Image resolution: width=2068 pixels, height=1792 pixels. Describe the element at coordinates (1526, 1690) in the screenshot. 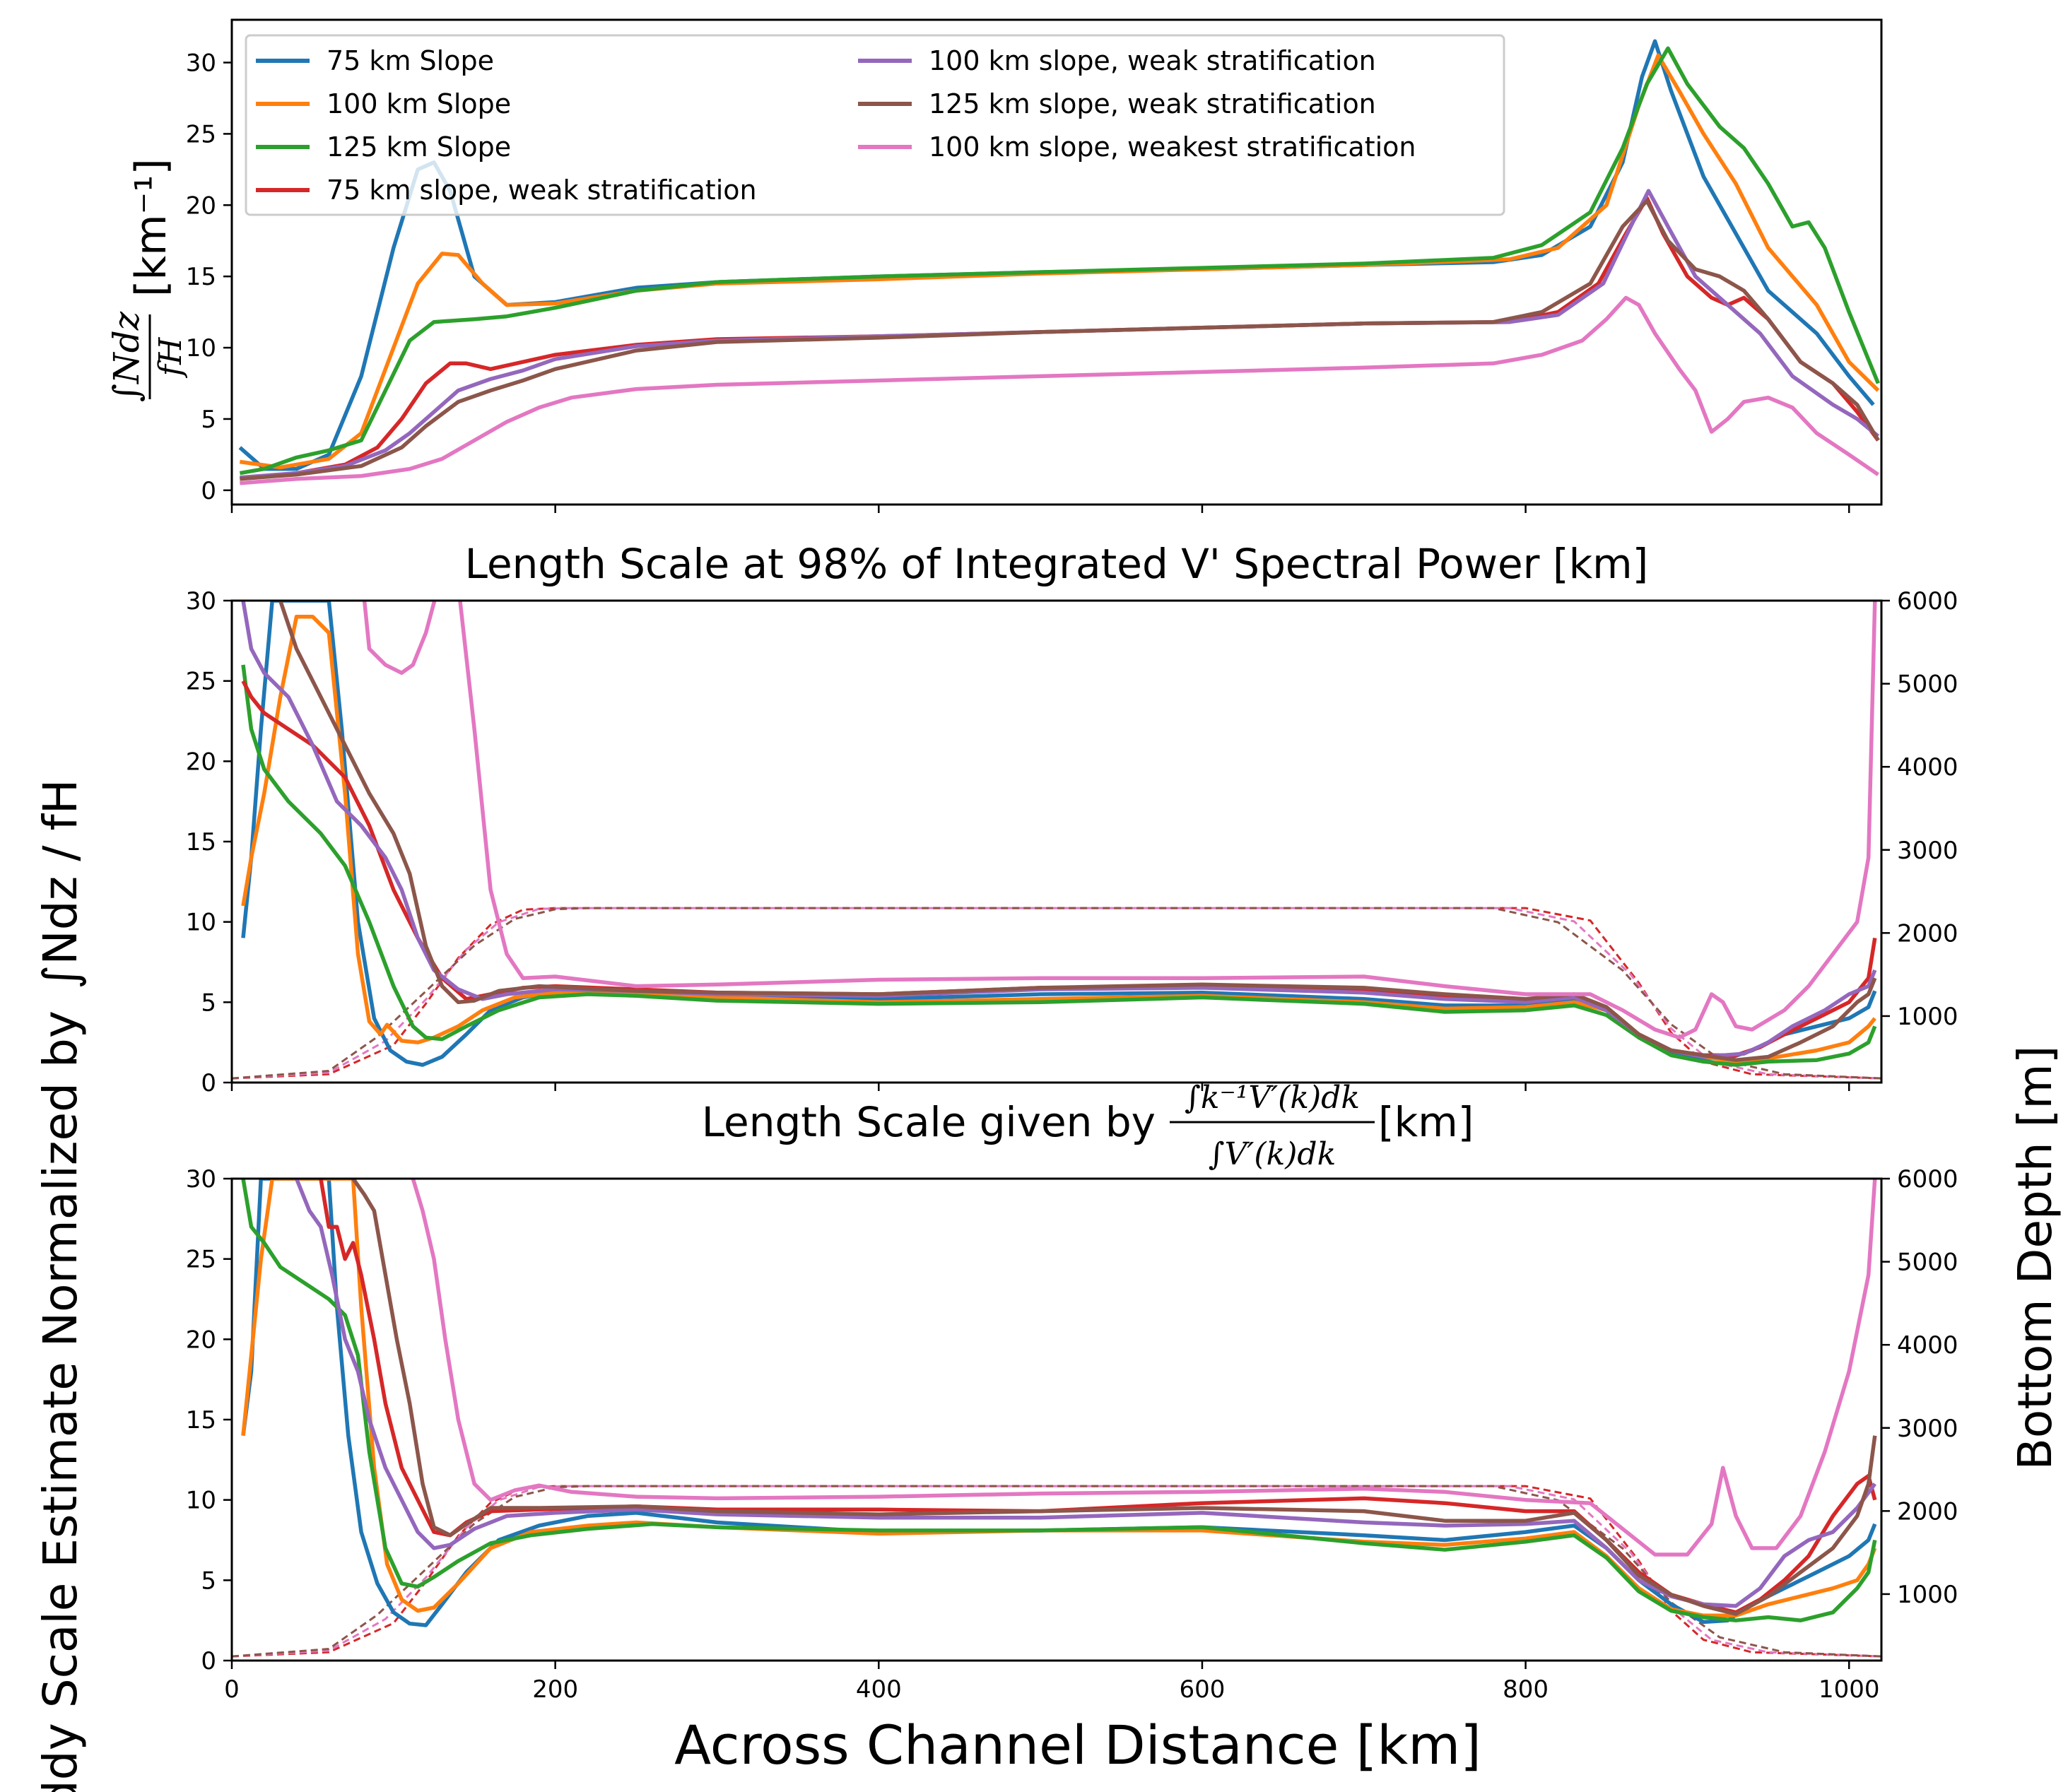

I see `x-tick-label: 800` at that location.